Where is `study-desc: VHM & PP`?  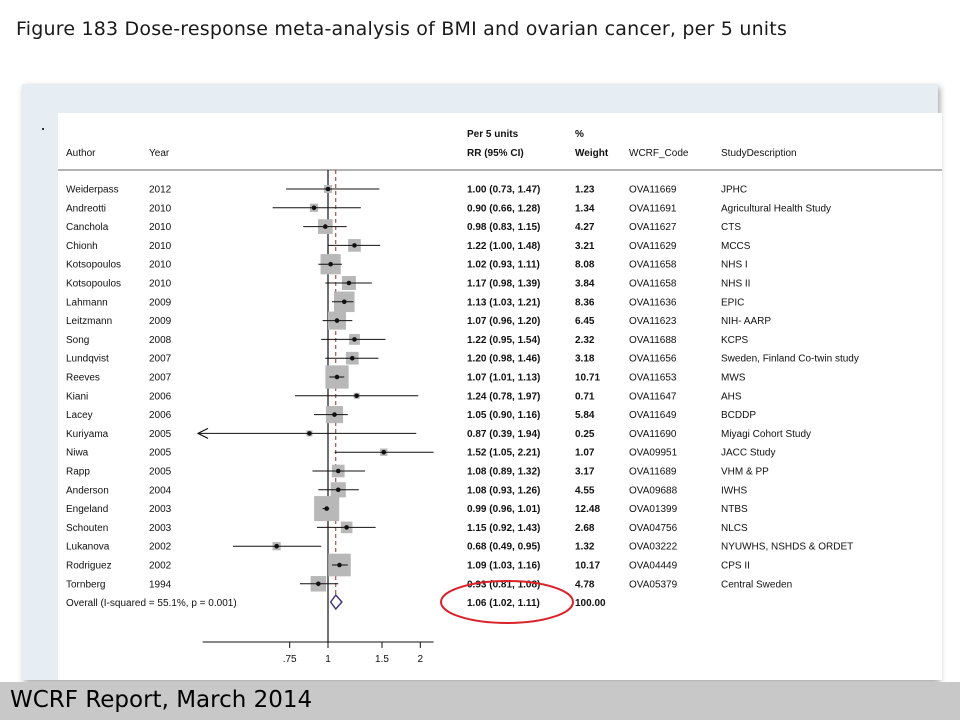 study-desc: VHM & PP is located at coordinates (745, 472).